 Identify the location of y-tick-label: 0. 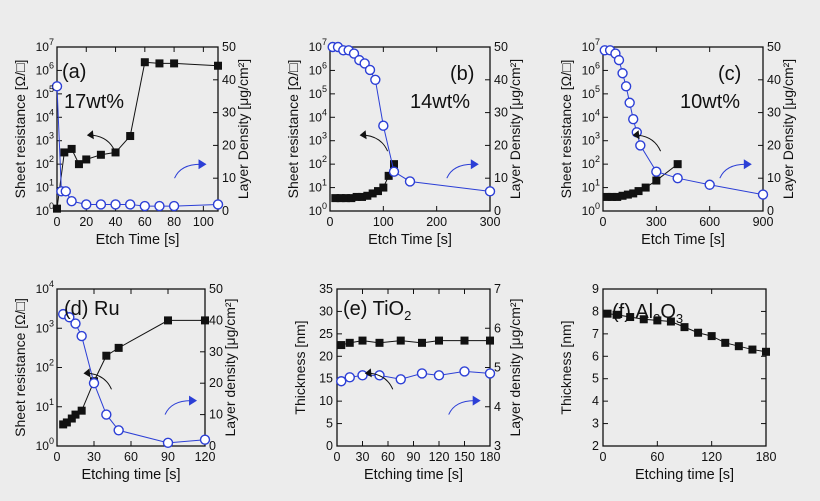
(329, 446).